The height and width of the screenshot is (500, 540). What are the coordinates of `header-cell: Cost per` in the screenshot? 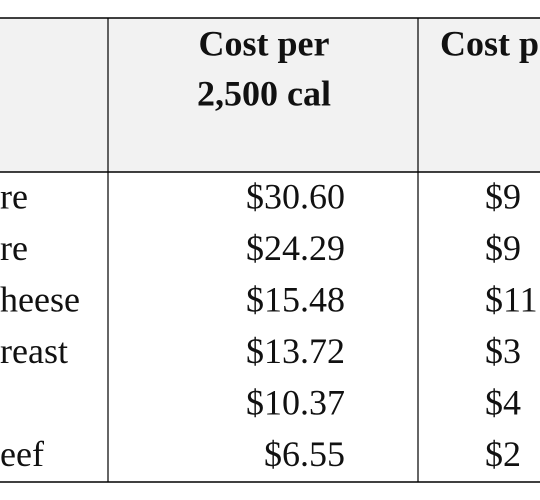 It's located at (264, 43).